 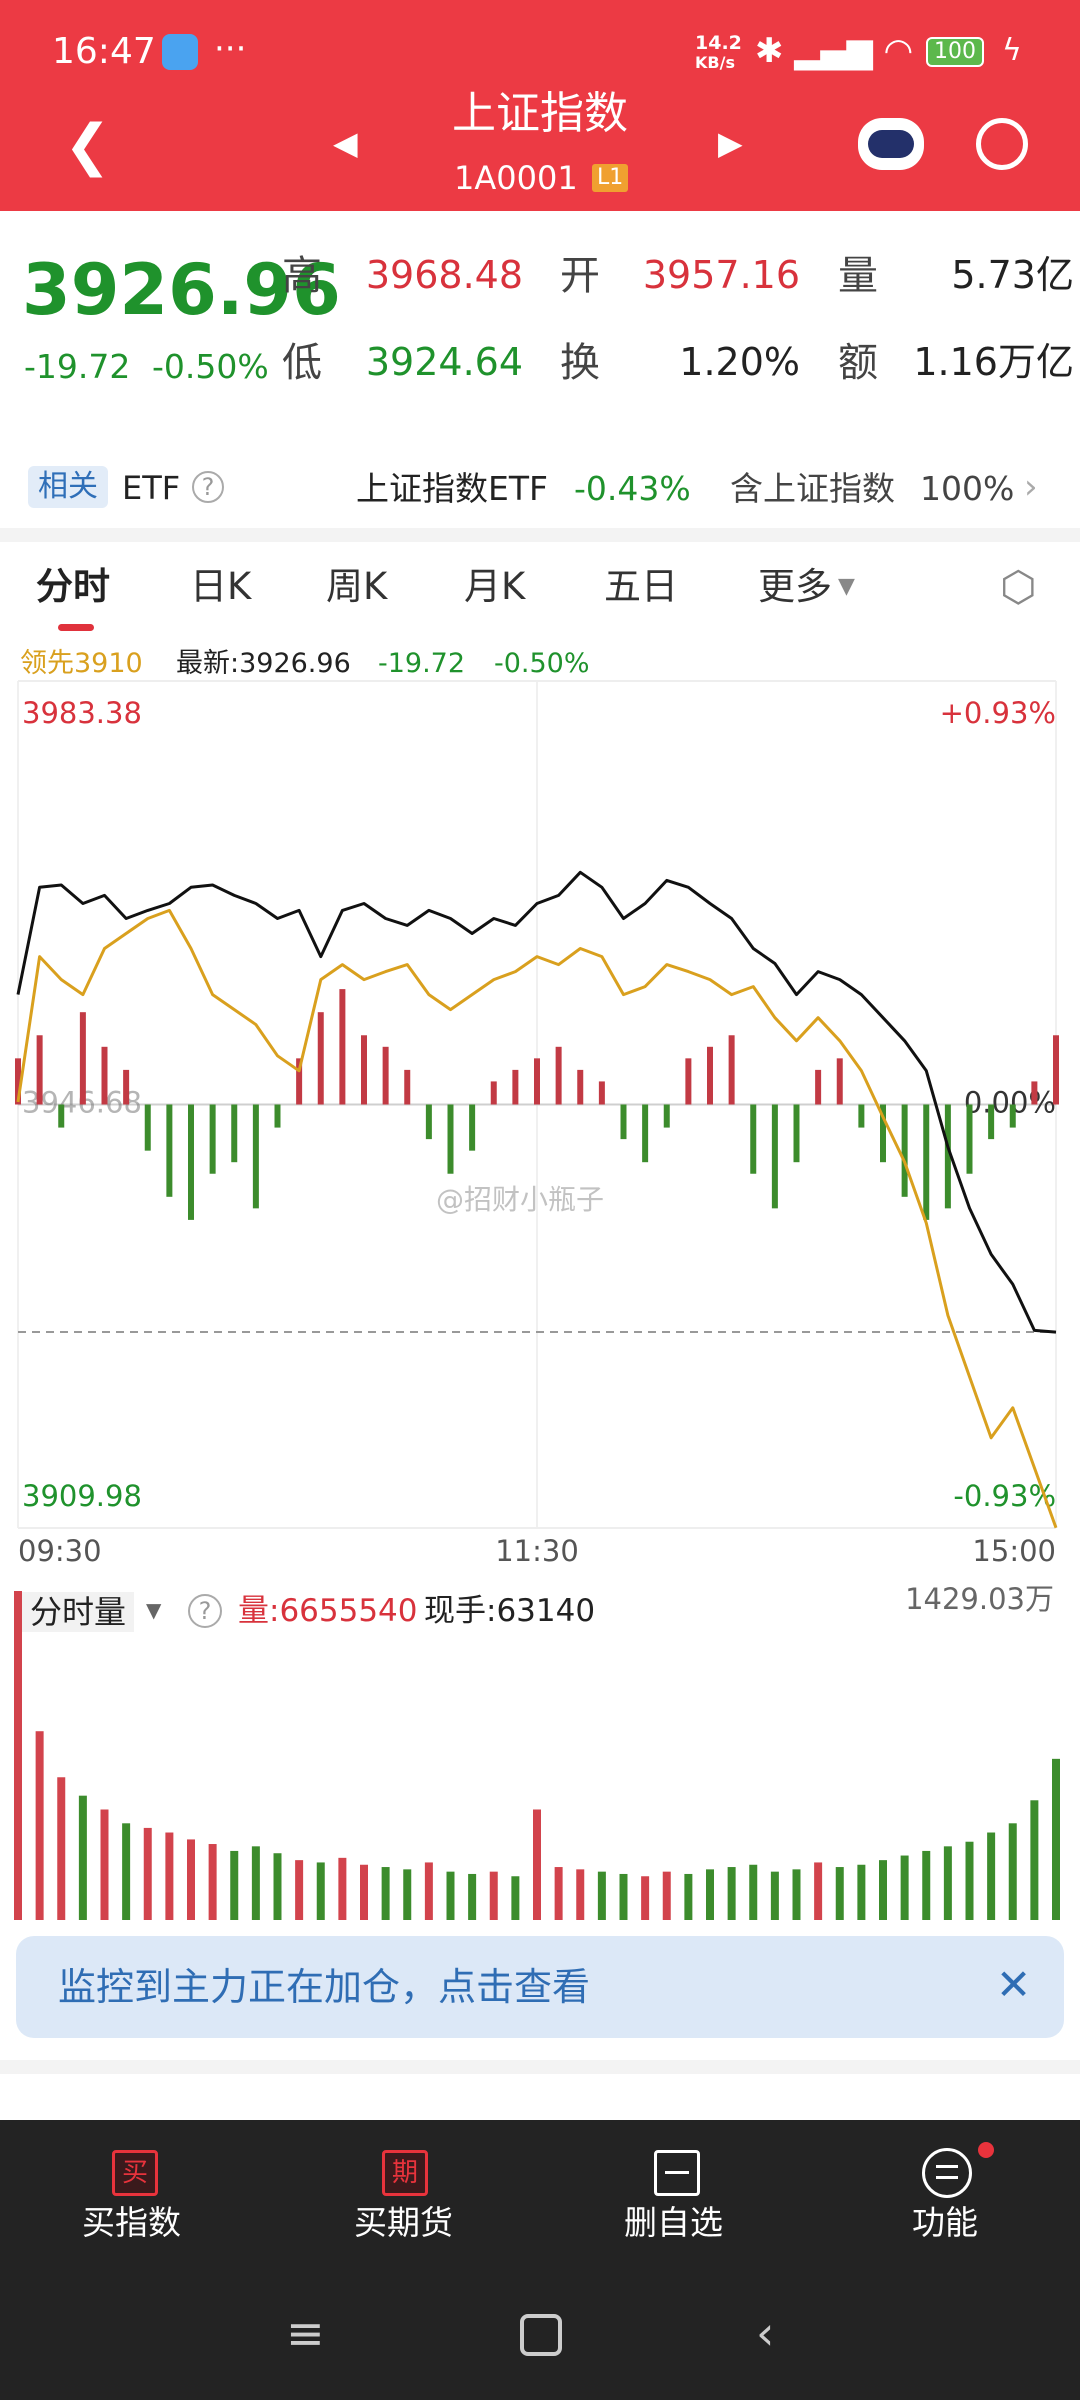 What do you see at coordinates (510, 1611) in the screenshot?
I see `volume-hand: 现手:63140` at bounding box center [510, 1611].